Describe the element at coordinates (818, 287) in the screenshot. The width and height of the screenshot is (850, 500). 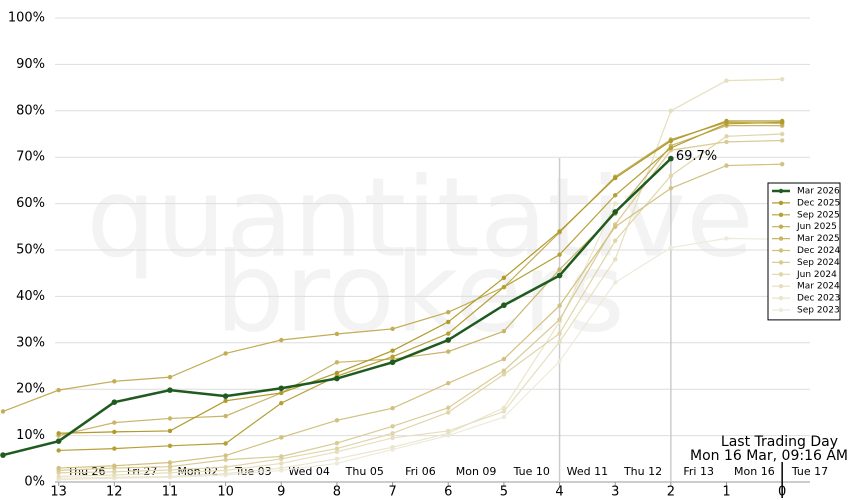
I see `legend-label: Mar 2024` at that location.